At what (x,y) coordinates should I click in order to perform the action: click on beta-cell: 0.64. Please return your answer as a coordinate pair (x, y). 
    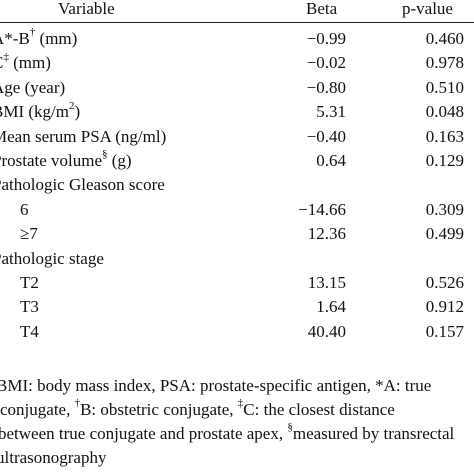
    Looking at the image, I should click on (331, 160).